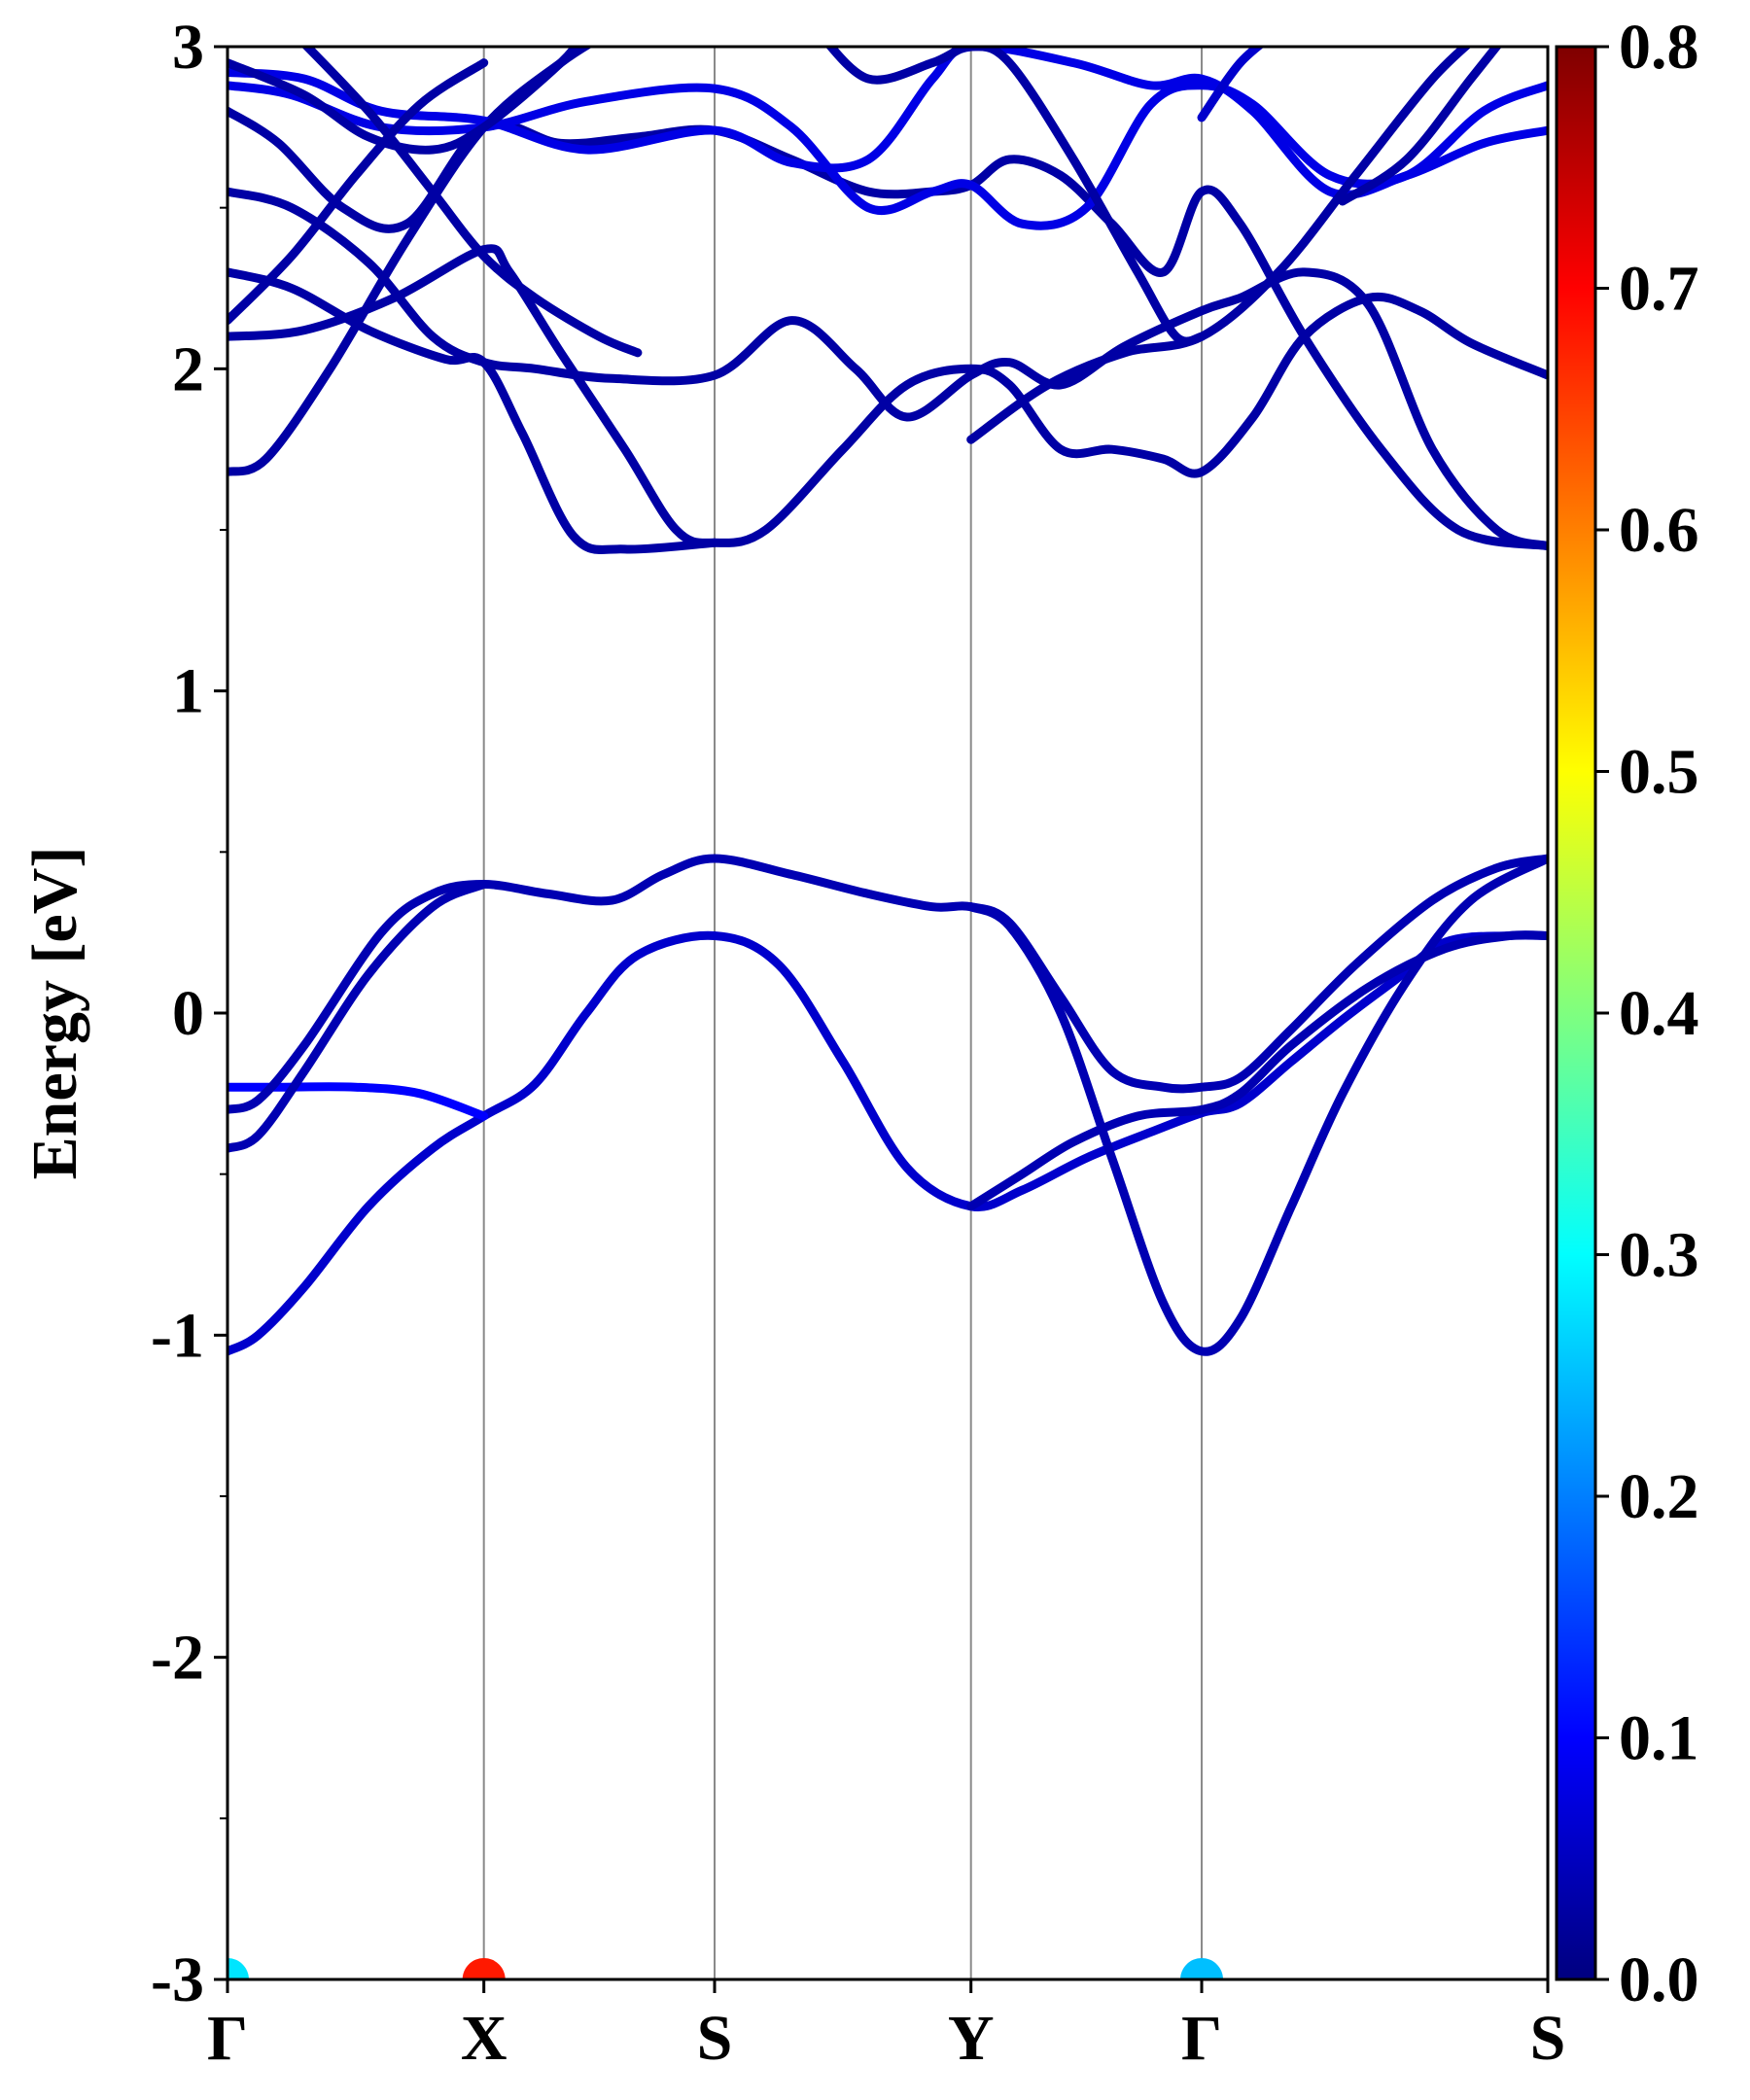  I want to click on colorbar-tick-label: 0.4, so click(1659, 1013).